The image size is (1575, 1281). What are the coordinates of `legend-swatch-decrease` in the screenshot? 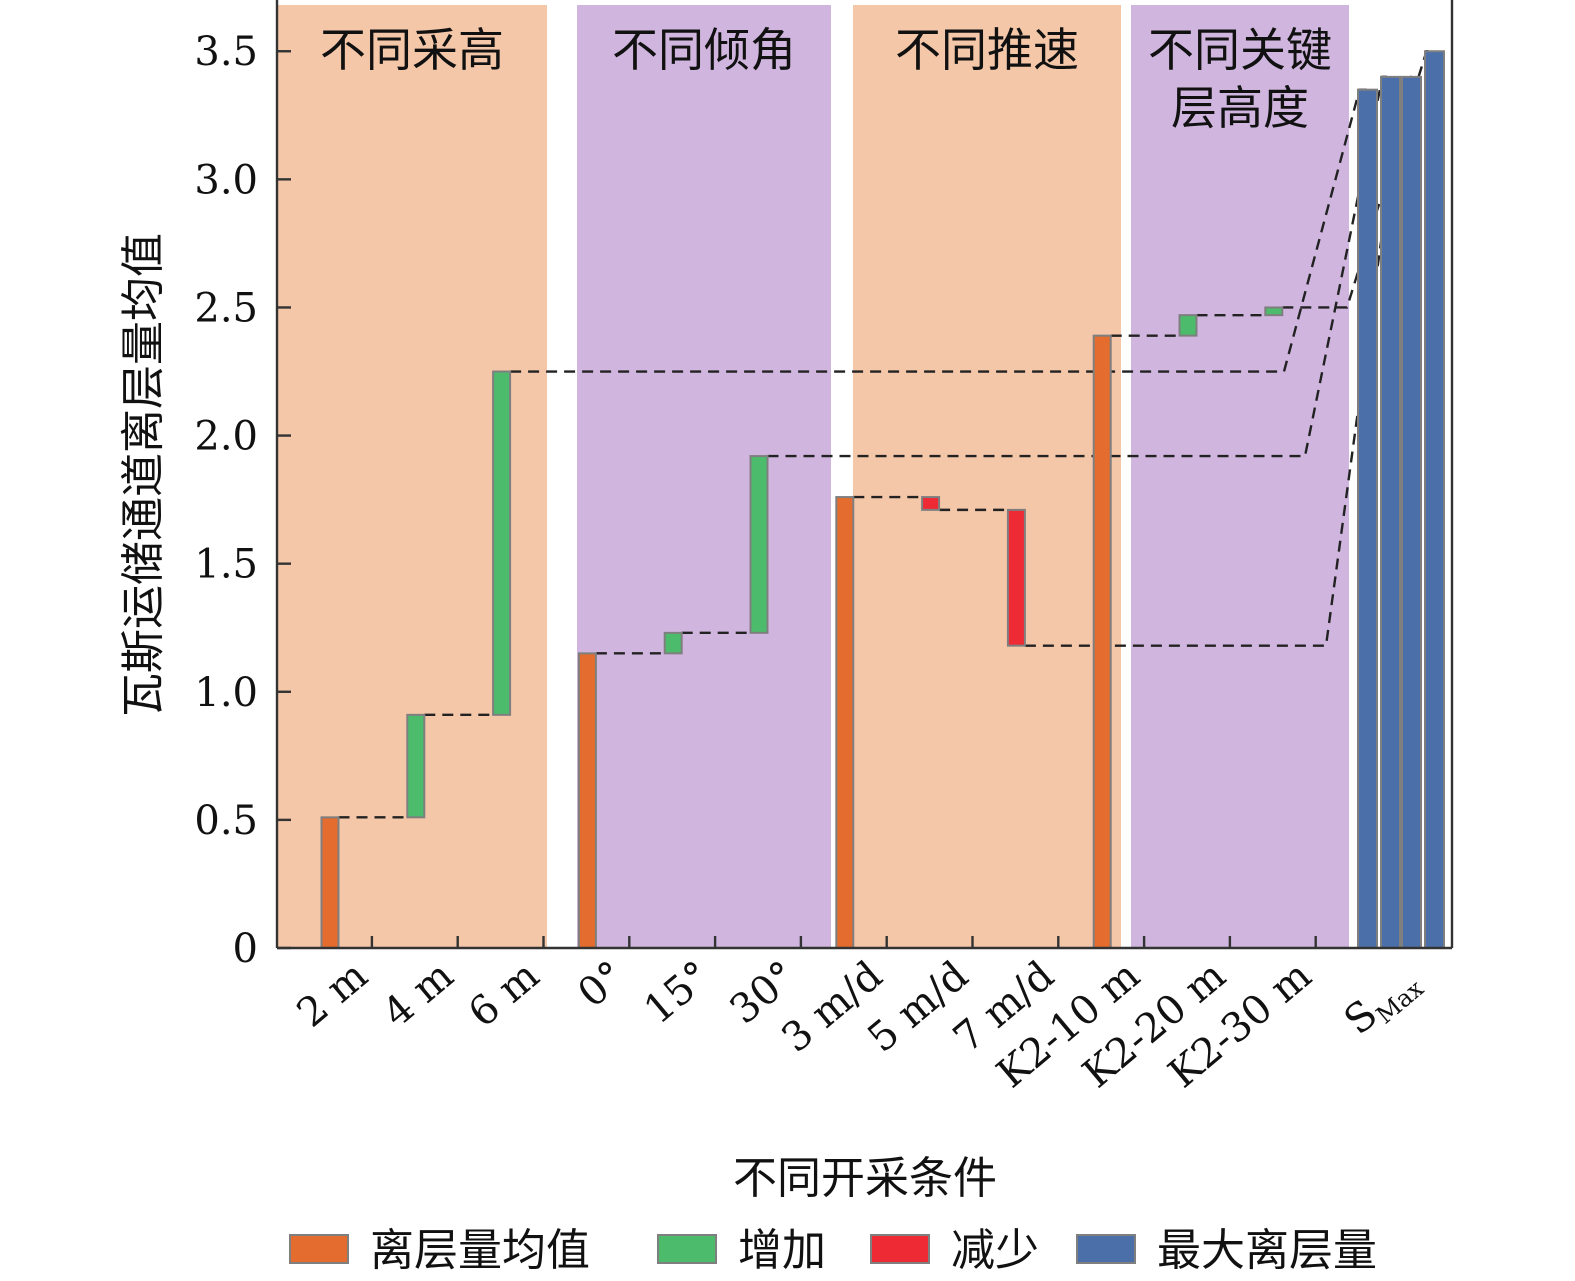 It's located at (900, 1249).